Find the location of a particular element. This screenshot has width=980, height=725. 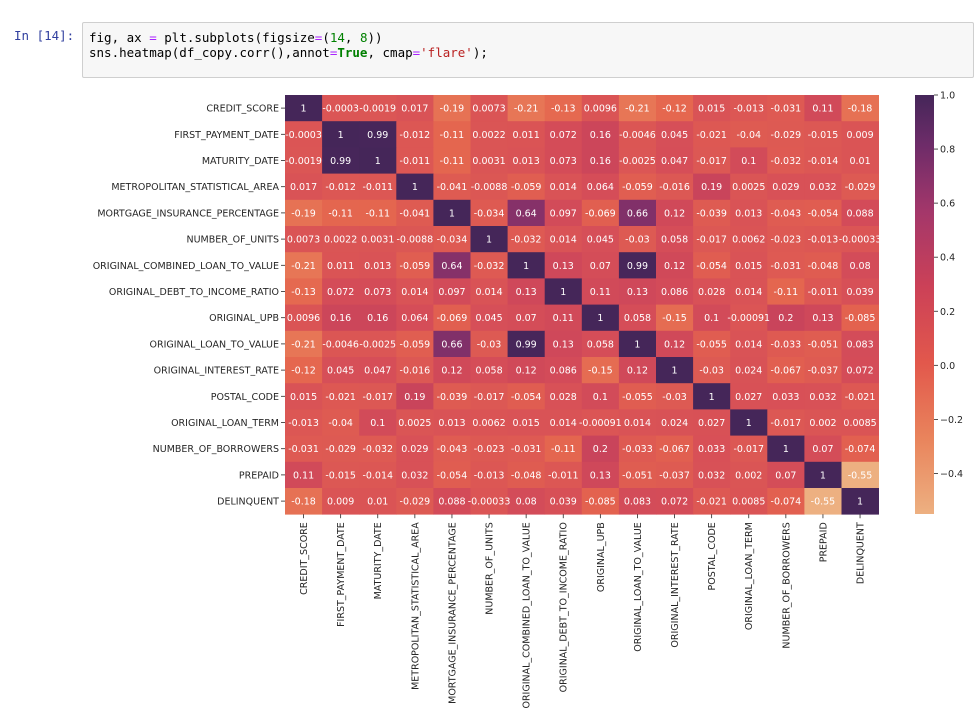

cell-annotation: -0.031 is located at coordinates (526, 449).